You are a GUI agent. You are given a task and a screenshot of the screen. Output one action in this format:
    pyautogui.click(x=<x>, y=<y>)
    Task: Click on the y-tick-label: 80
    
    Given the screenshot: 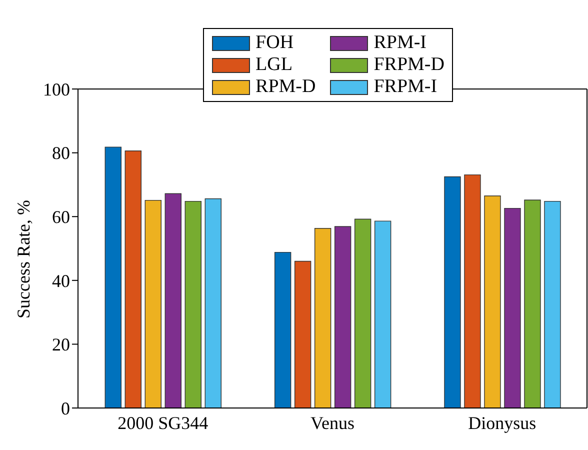 What is the action you would take?
    pyautogui.click(x=61, y=153)
    